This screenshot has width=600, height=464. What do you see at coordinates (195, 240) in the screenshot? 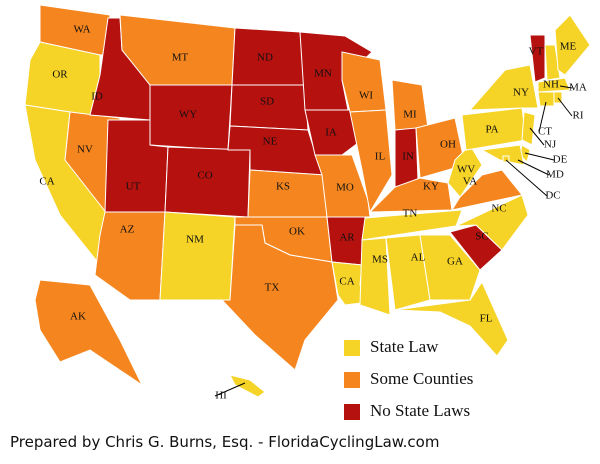
I see `state-label: NM` at bounding box center [195, 240].